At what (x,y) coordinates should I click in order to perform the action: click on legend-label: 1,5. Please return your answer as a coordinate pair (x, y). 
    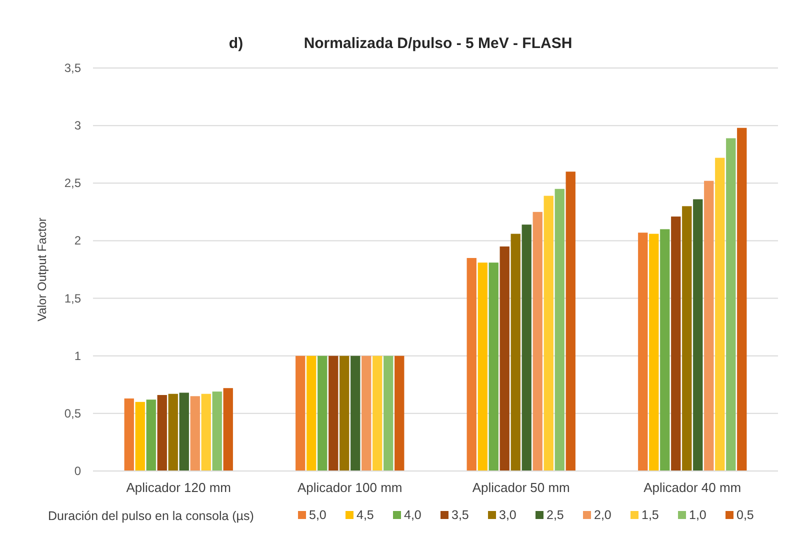
    Looking at the image, I should click on (650, 515).